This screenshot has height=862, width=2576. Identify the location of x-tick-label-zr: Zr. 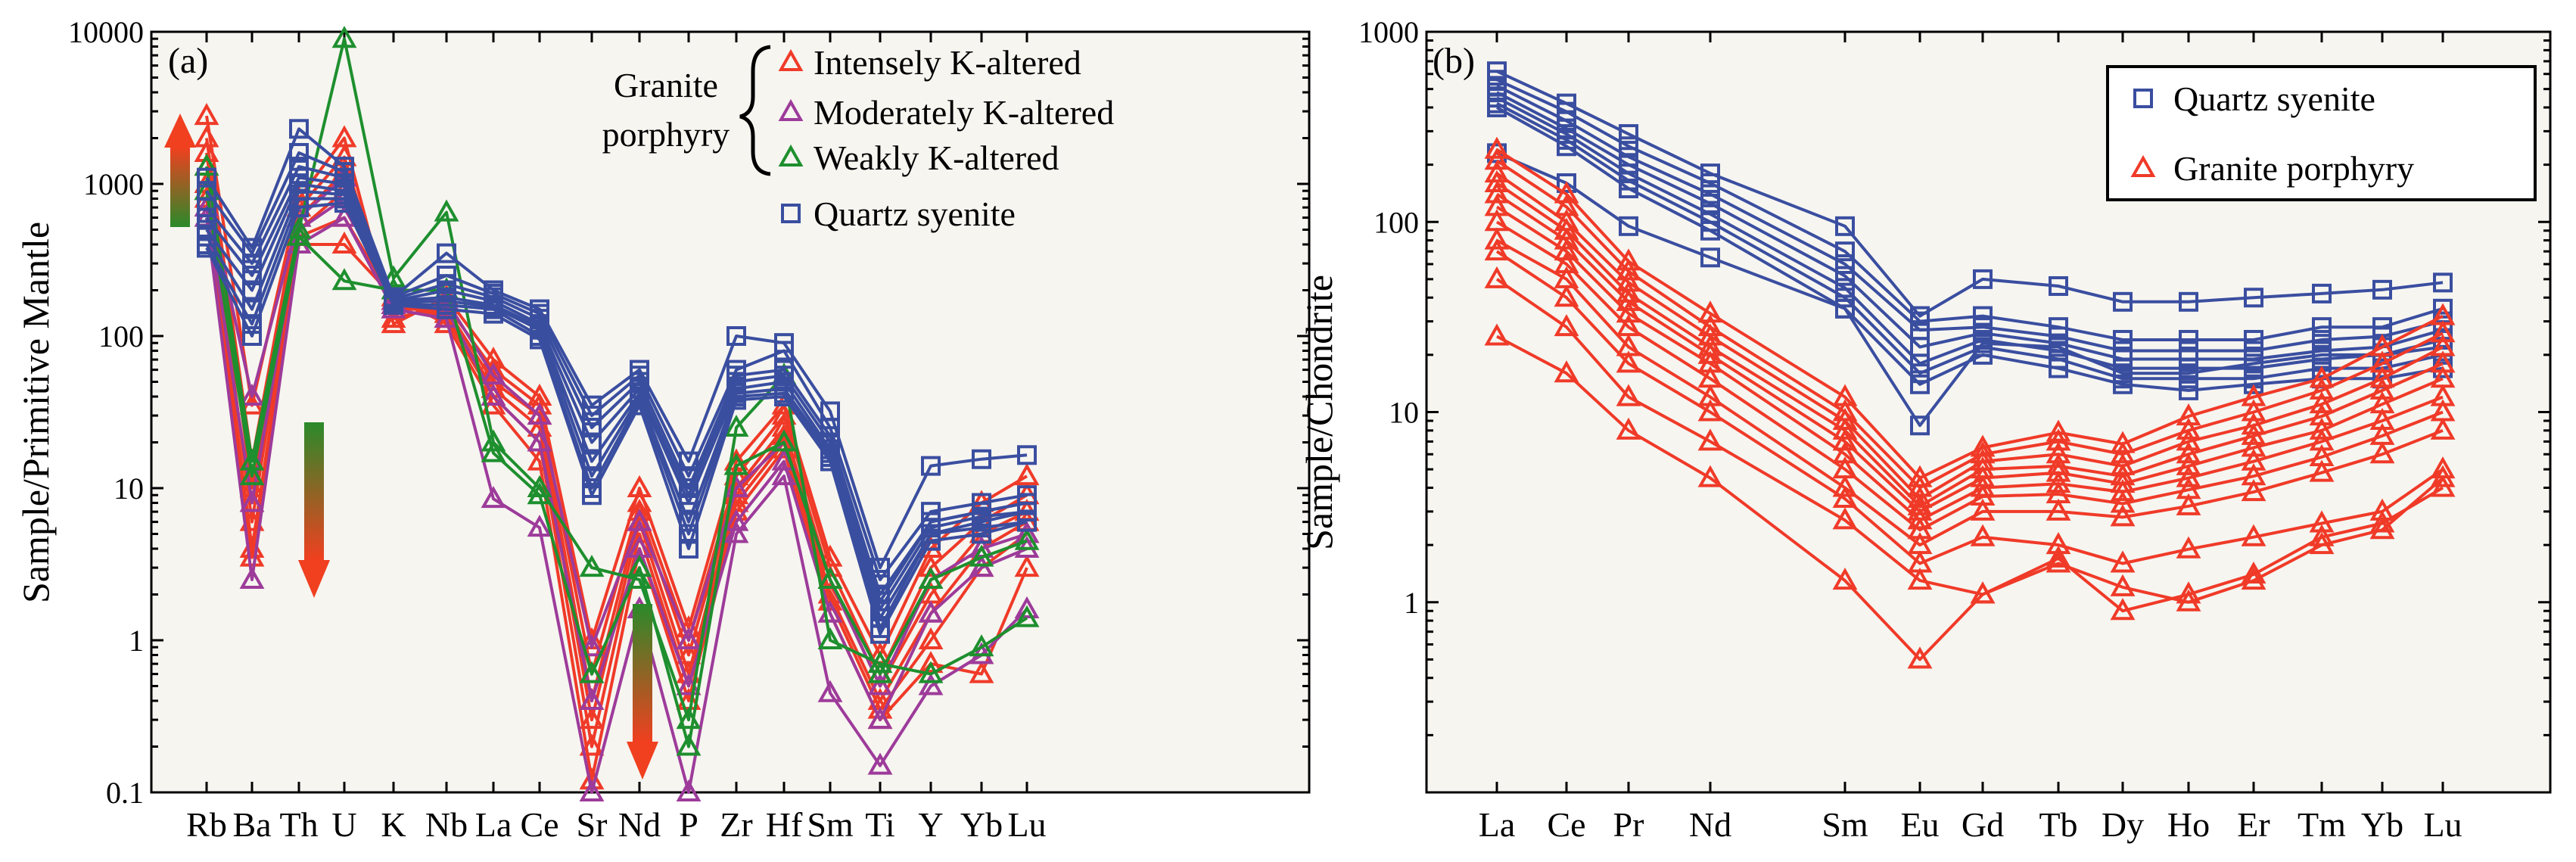
(736, 824).